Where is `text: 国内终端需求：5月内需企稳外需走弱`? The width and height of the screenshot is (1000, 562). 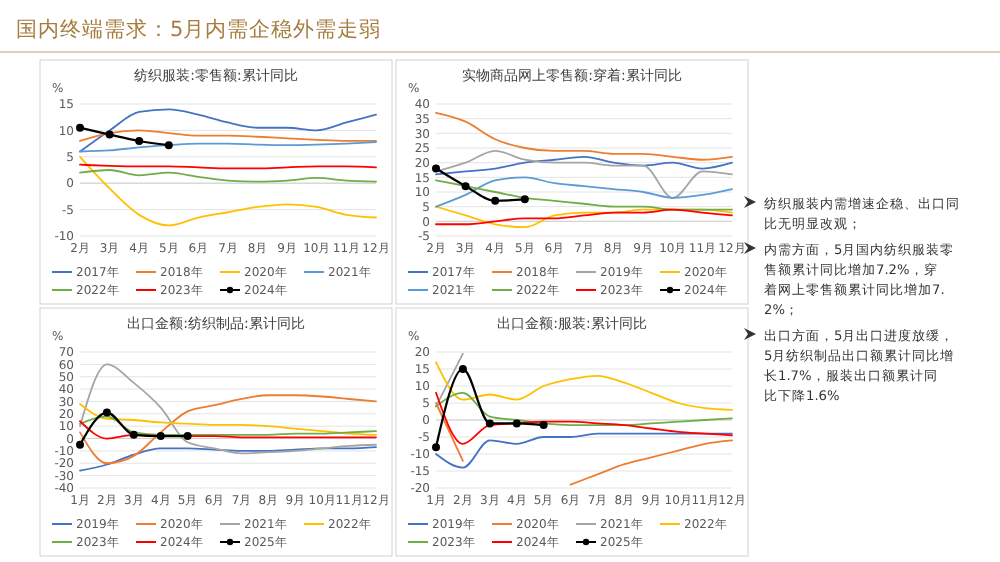 text: 国内终端需求：5月内需企稳外需走弱 is located at coordinates (199, 29).